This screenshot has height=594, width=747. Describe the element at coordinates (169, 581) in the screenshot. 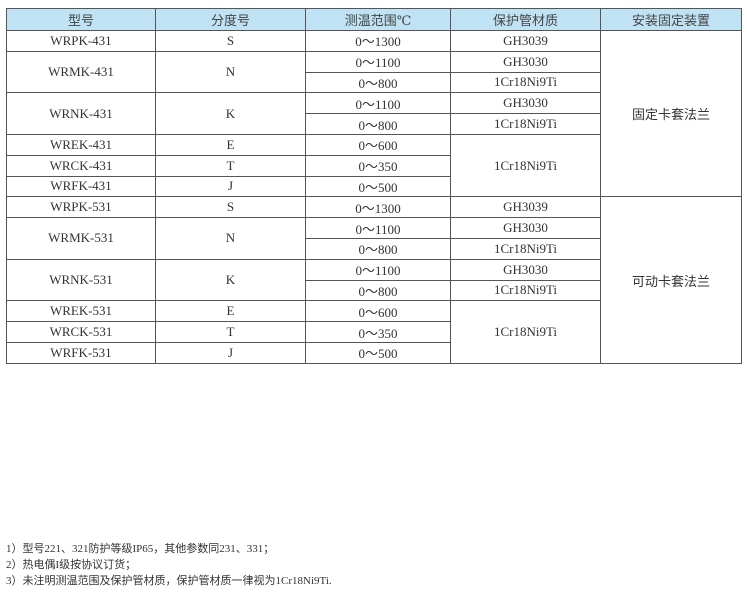

I see `footnote: 3）未注明测温范围及保护管材质，保护管材质一律视为1Cr18Ni9Ti.` at that location.